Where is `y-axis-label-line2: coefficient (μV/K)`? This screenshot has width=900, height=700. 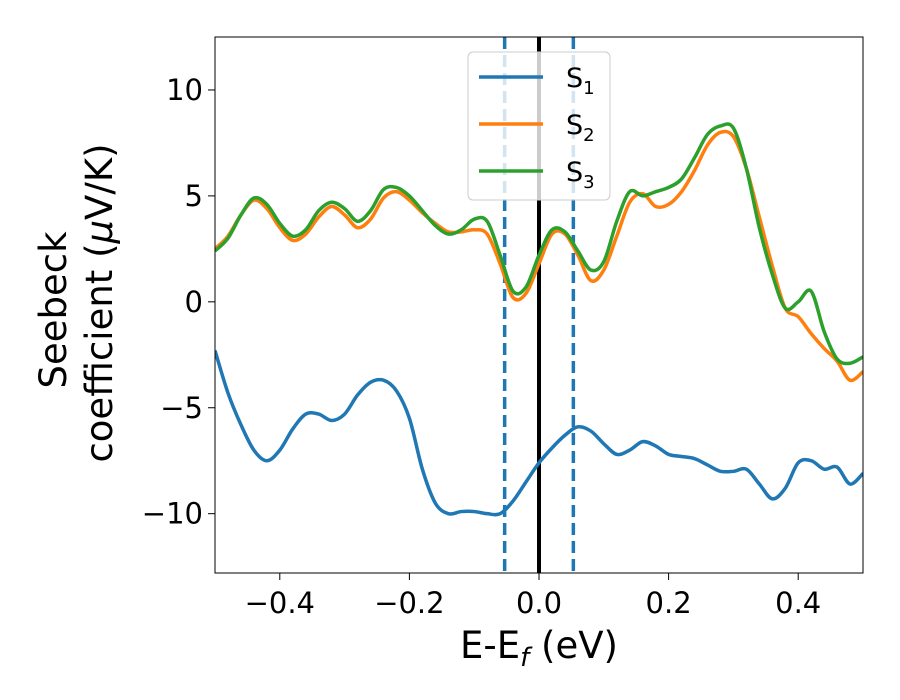
y-axis-label-line2: coefficient (μV/K) is located at coordinates (99, 302).